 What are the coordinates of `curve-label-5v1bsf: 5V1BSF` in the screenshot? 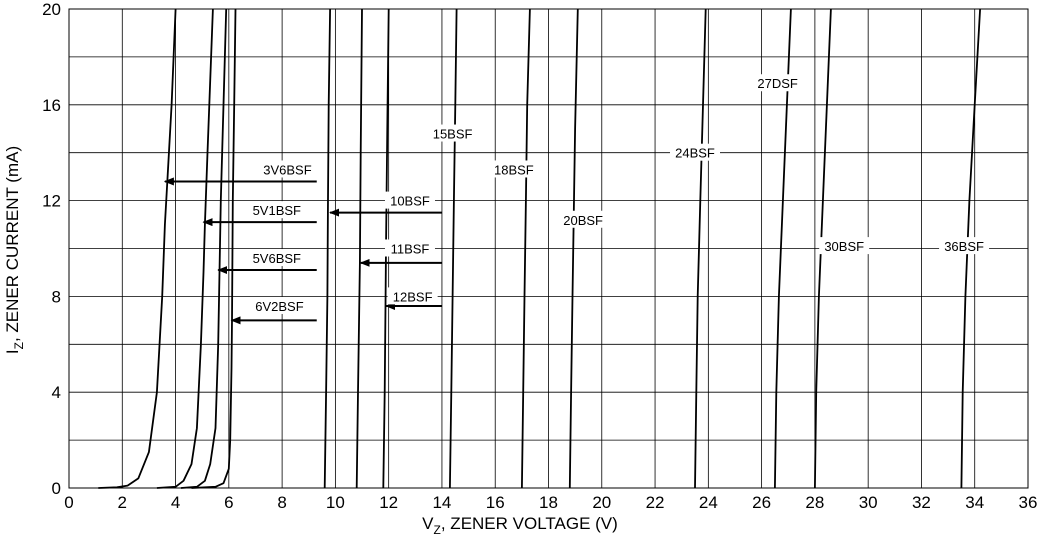 It's located at (277, 210).